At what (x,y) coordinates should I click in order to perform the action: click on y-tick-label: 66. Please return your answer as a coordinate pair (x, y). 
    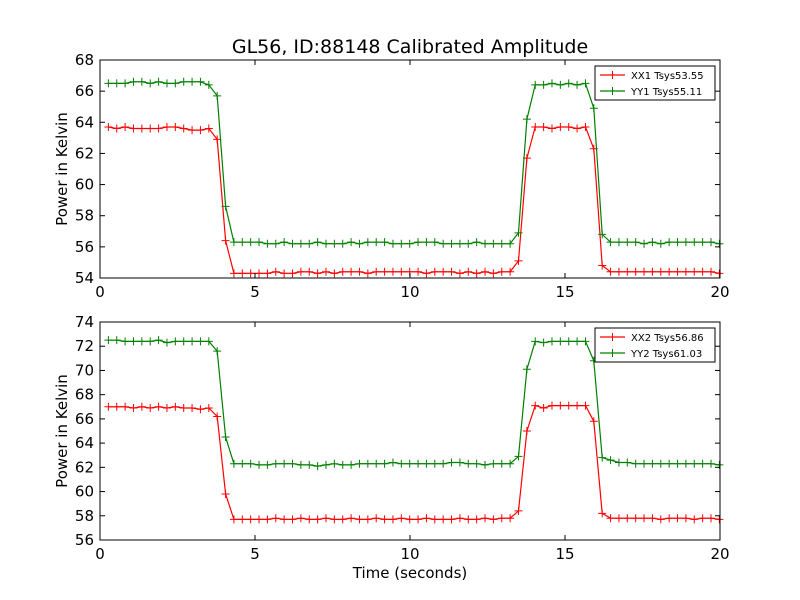
    Looking at the image, I should click on (84, 419).